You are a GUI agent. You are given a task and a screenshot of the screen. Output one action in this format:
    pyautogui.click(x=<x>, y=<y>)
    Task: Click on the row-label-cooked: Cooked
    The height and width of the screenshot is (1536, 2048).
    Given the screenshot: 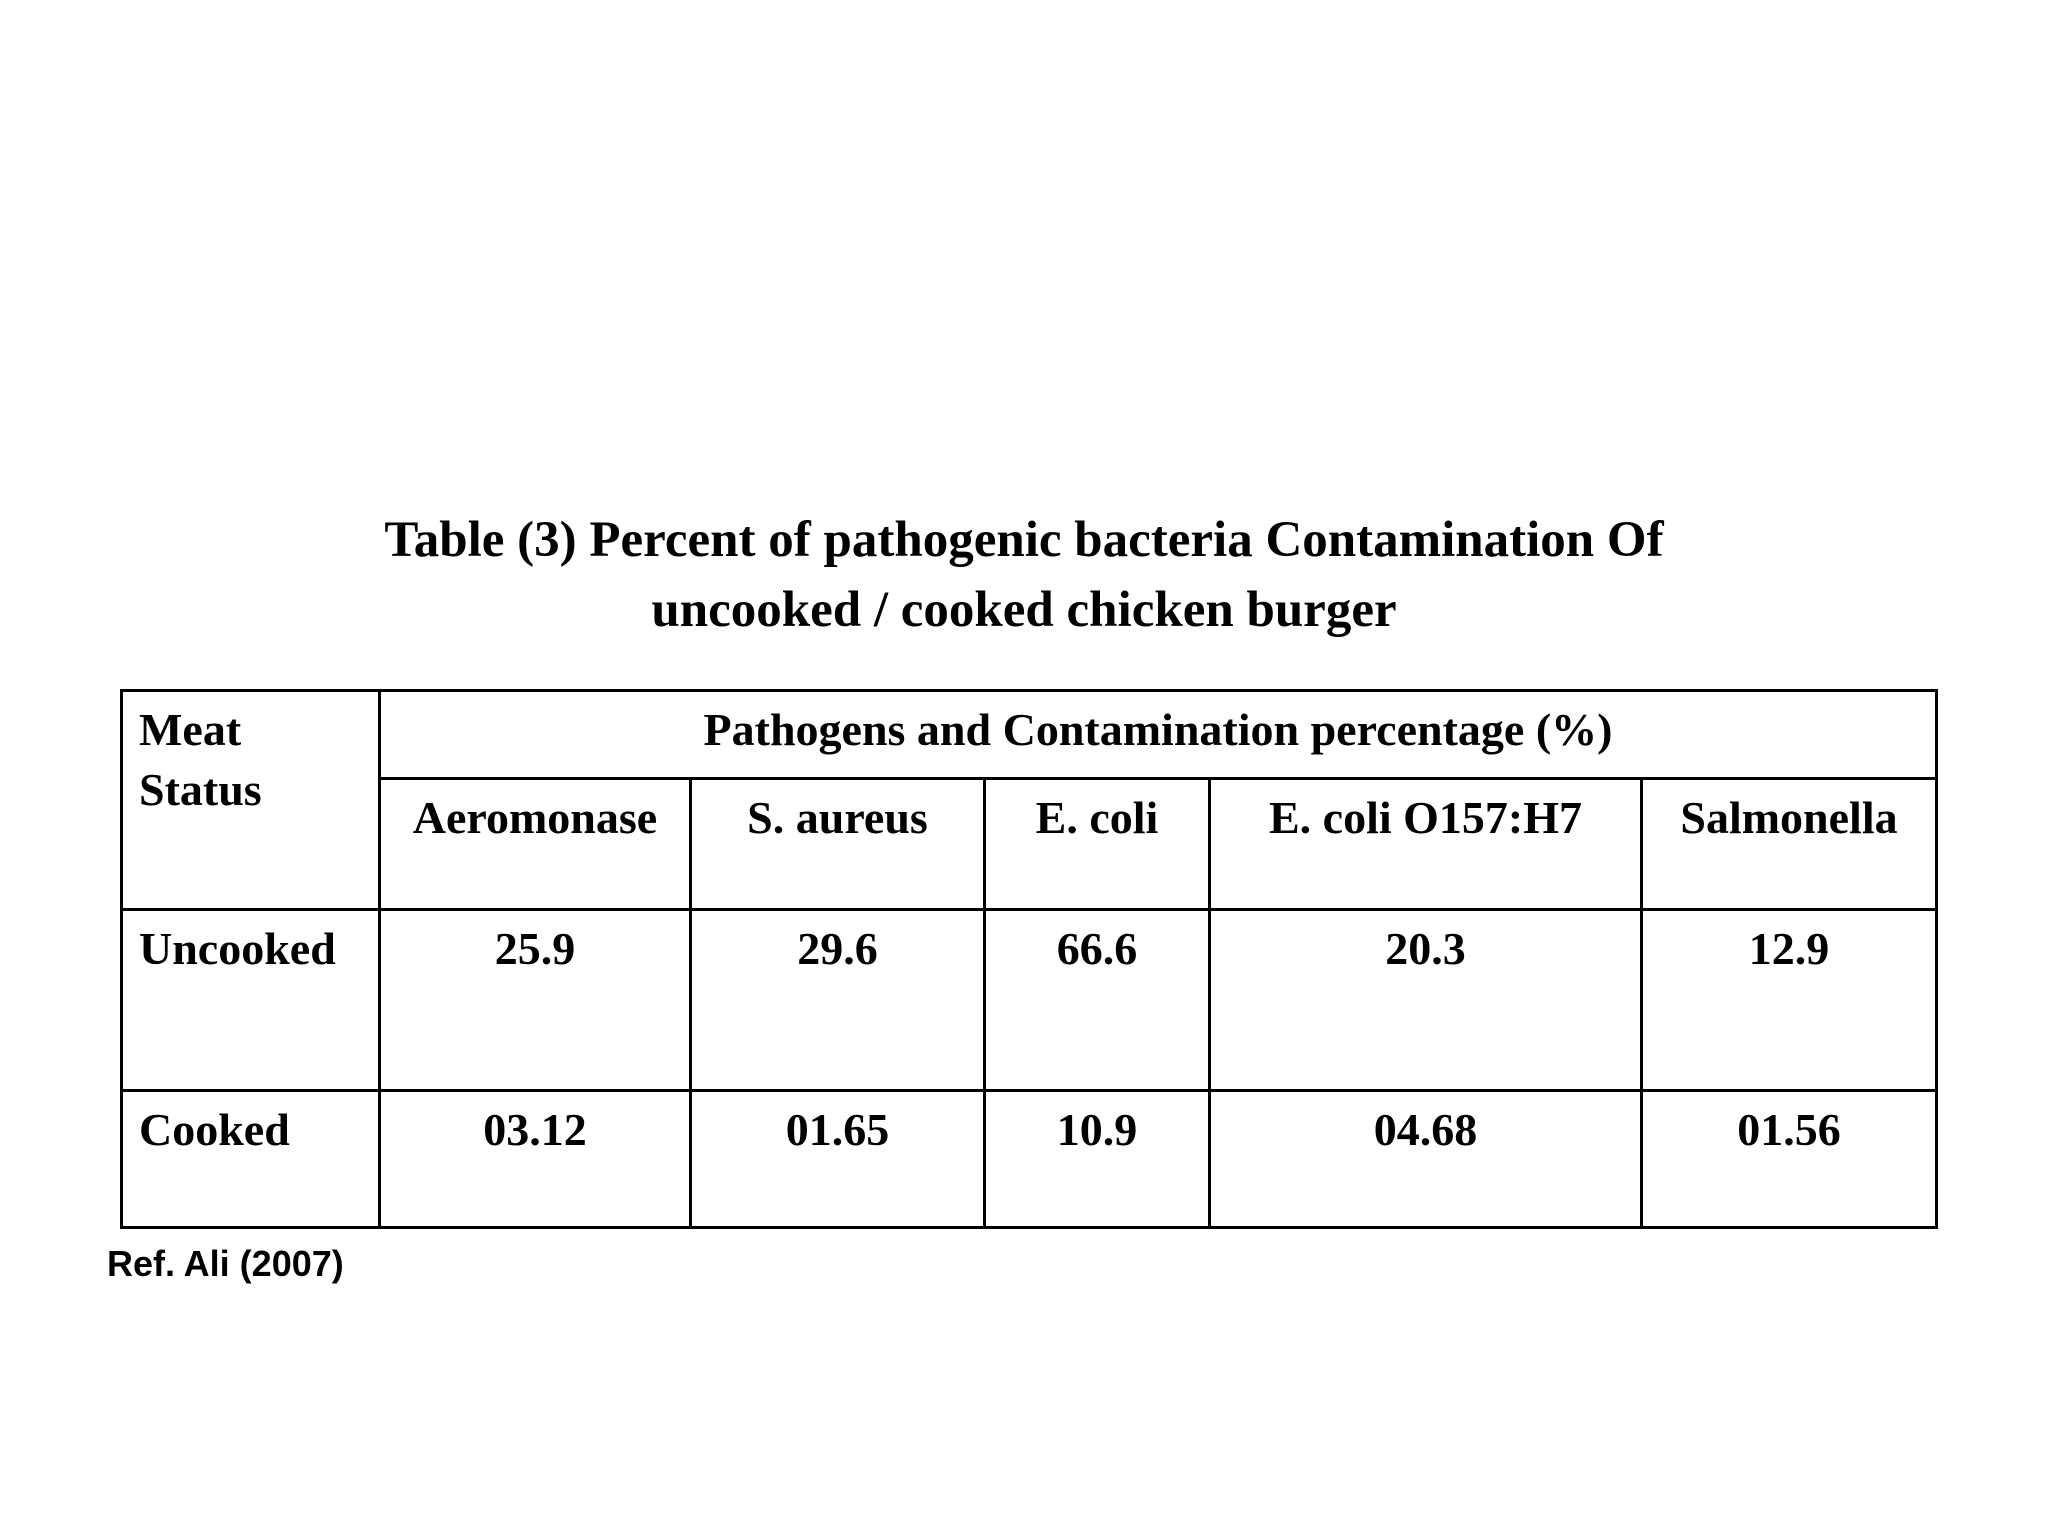 What is the action you would take?
    pyautogui.click(x=250, y=1159)
    